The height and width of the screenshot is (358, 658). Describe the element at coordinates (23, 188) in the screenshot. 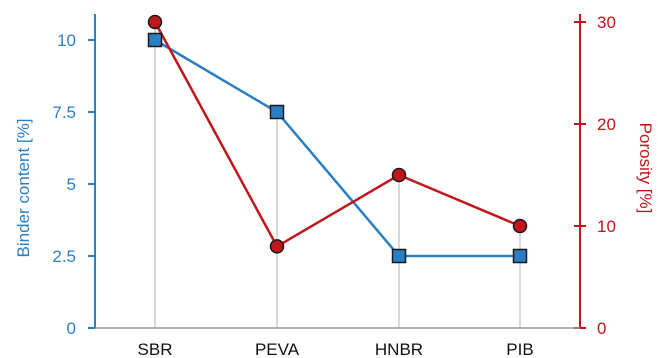

I see `left-axis-title: Binder content [%]` at that location.